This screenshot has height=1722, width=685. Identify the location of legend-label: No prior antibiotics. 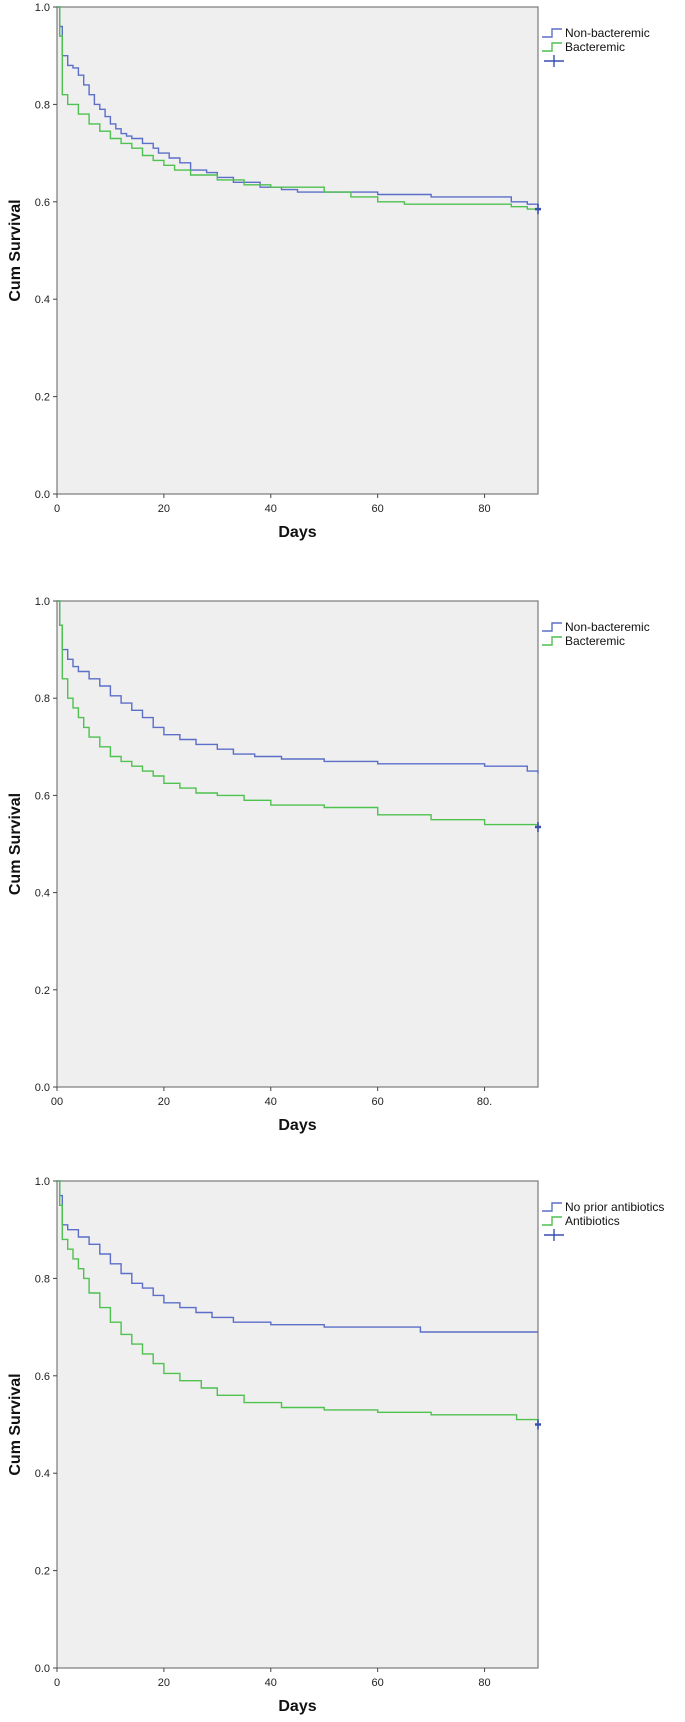
(614, 1207).